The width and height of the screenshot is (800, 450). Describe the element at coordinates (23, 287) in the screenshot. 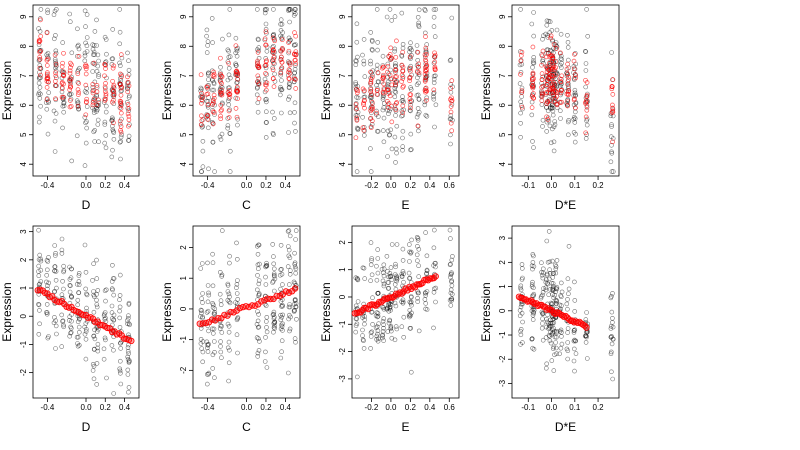

I see `y-tick-label: 1` at that location.